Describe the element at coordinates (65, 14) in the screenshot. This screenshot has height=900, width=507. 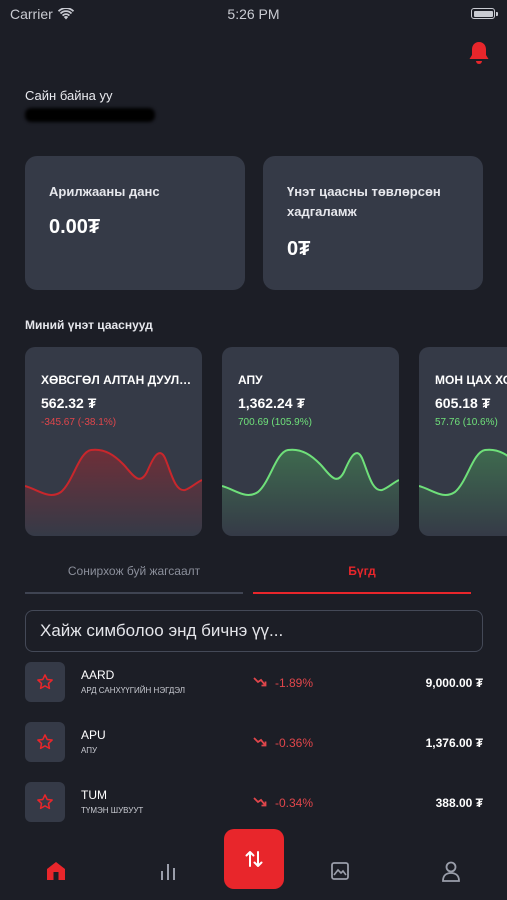
I see `wifi-icon` at that location.